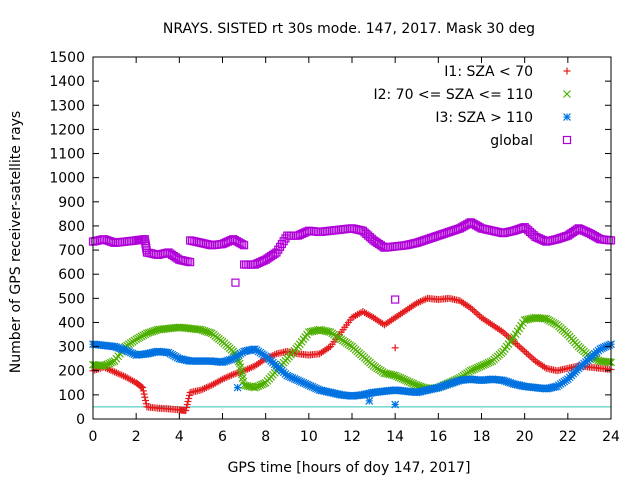 The width and height of the screenshot is (640, 480). I want to click on x-tick-label: 6, so click(222, 437).